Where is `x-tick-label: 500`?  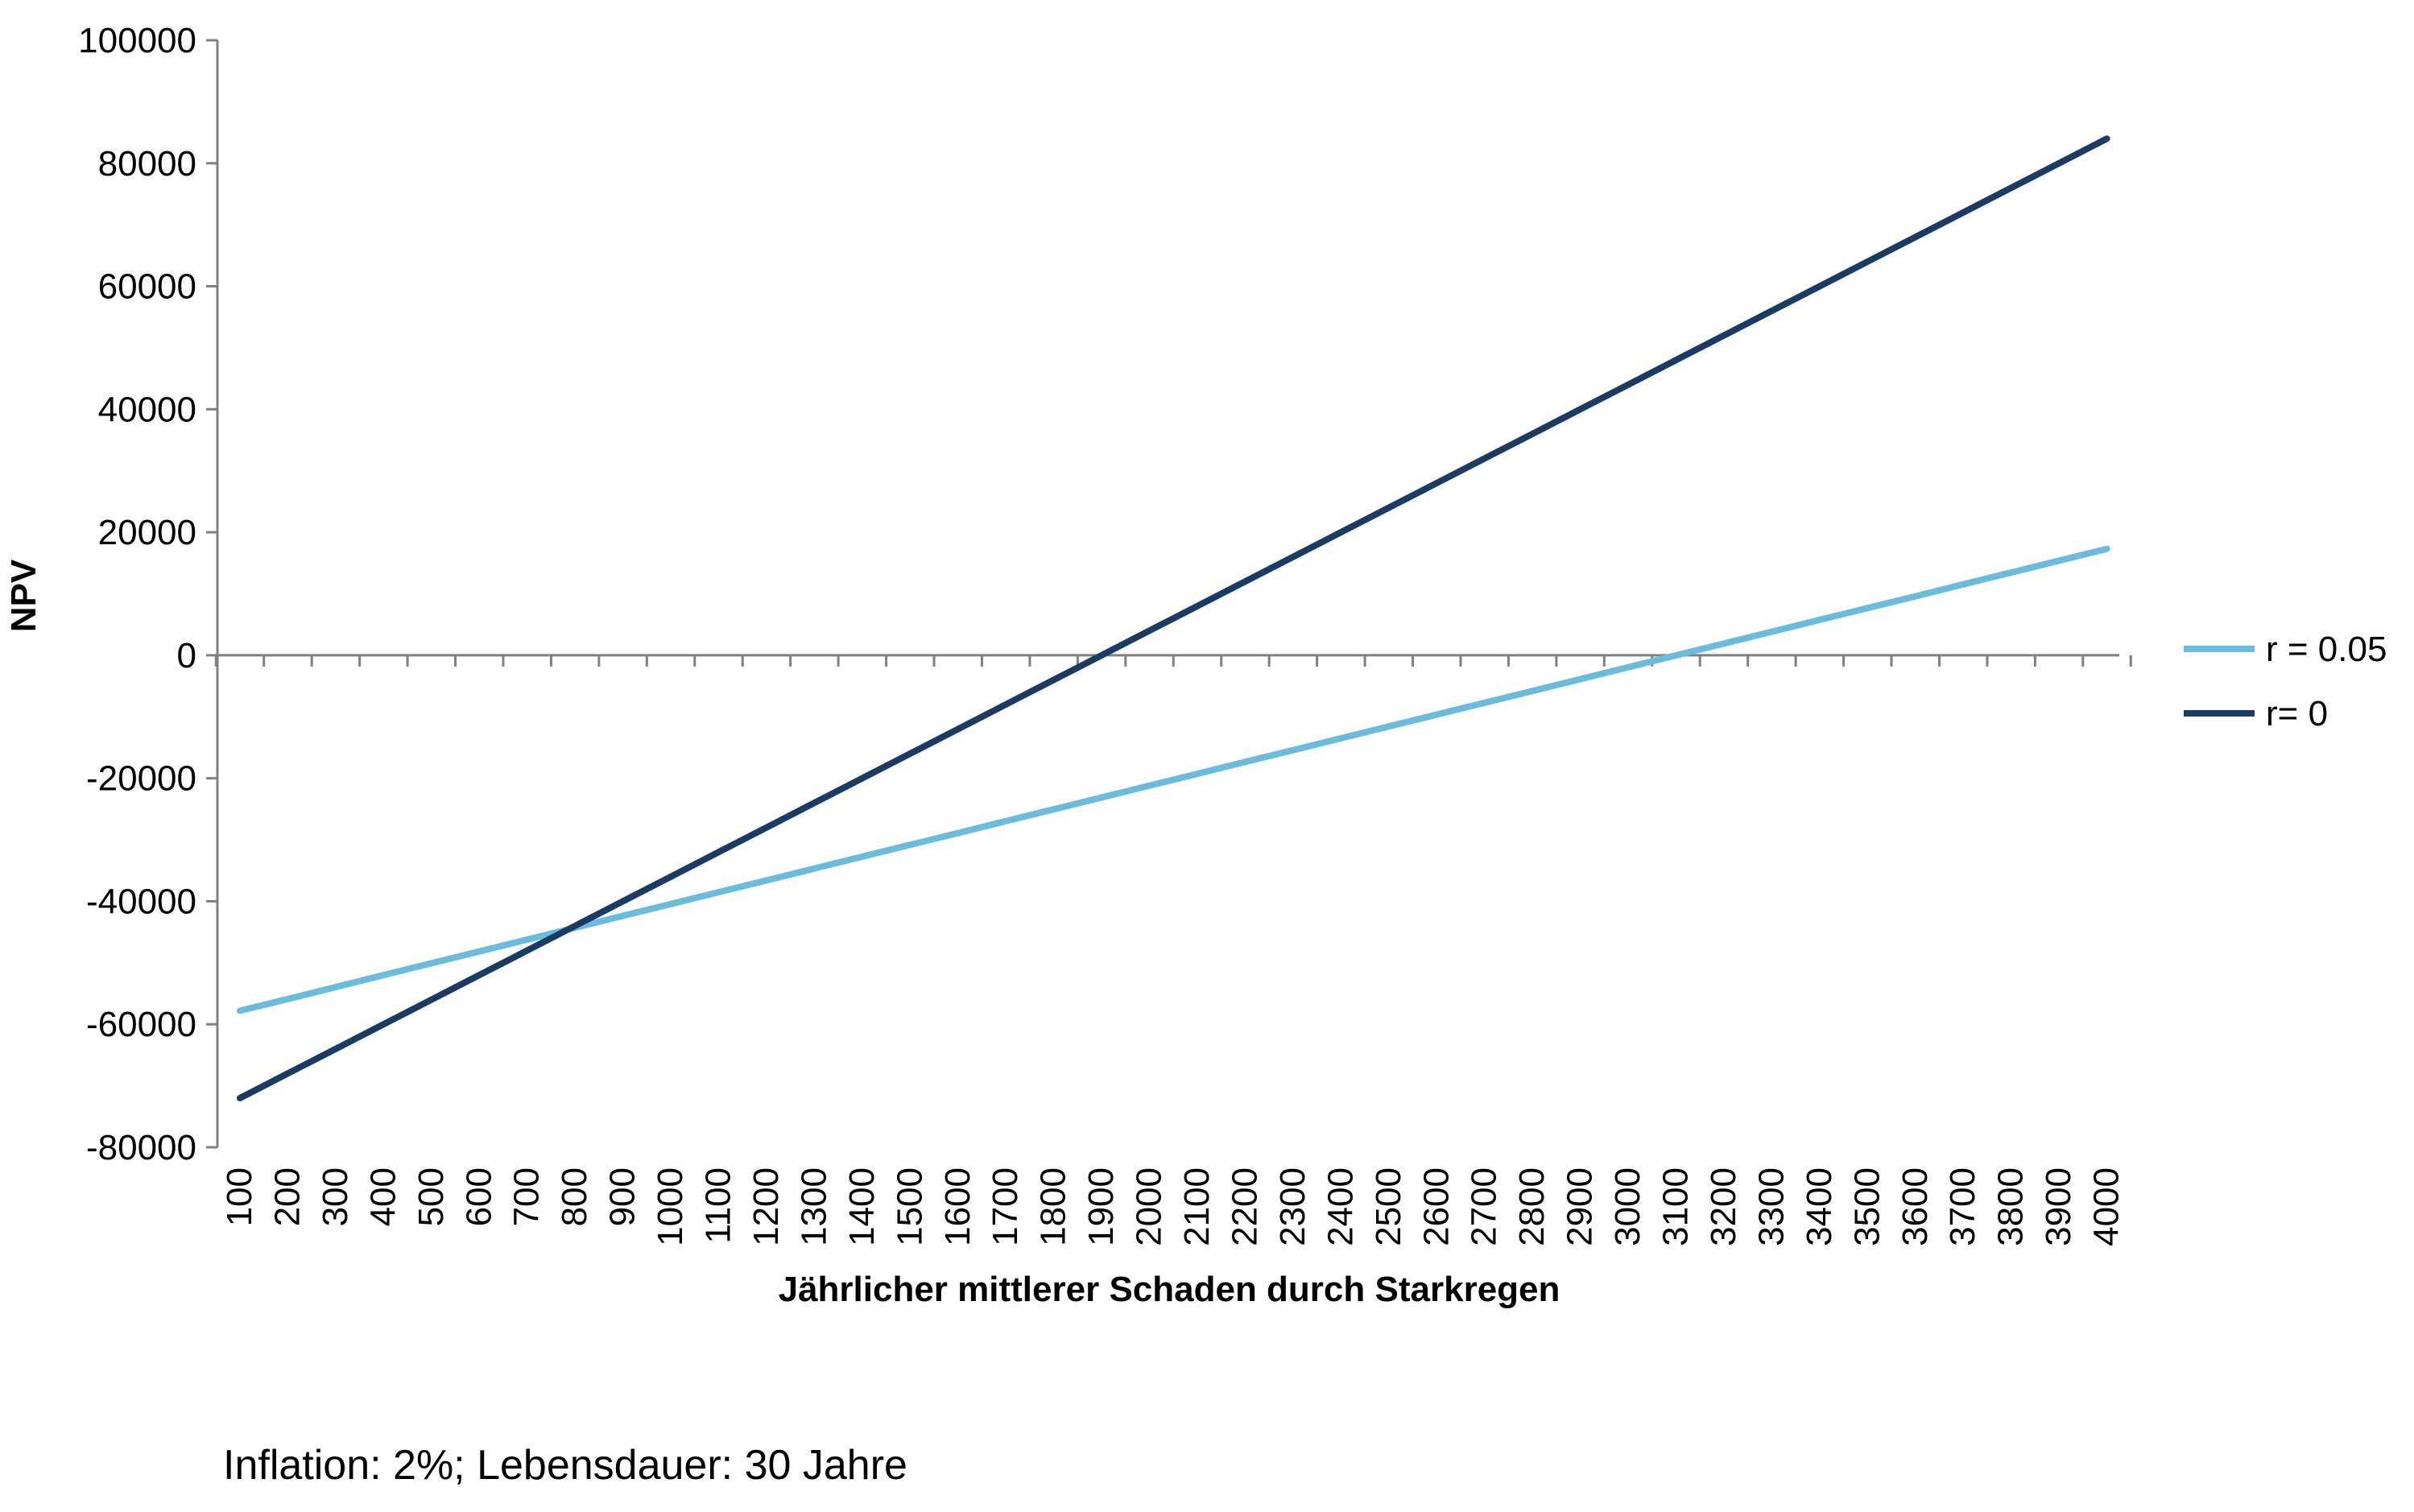 x-tick-label: 500 is located at coordinates (431, 1196).